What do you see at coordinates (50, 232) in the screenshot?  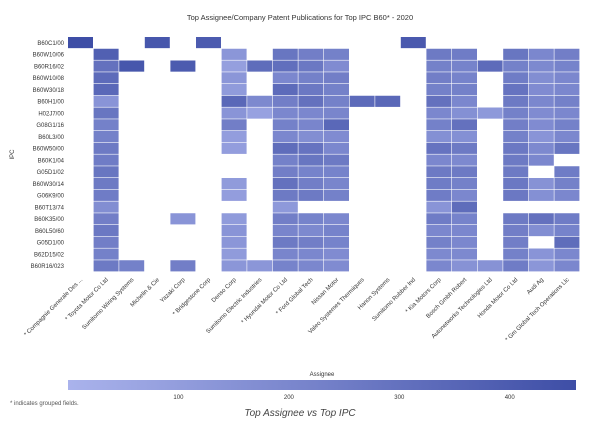 I see `y-tick-label: B60L50/60` at bounding box center [50, 232].